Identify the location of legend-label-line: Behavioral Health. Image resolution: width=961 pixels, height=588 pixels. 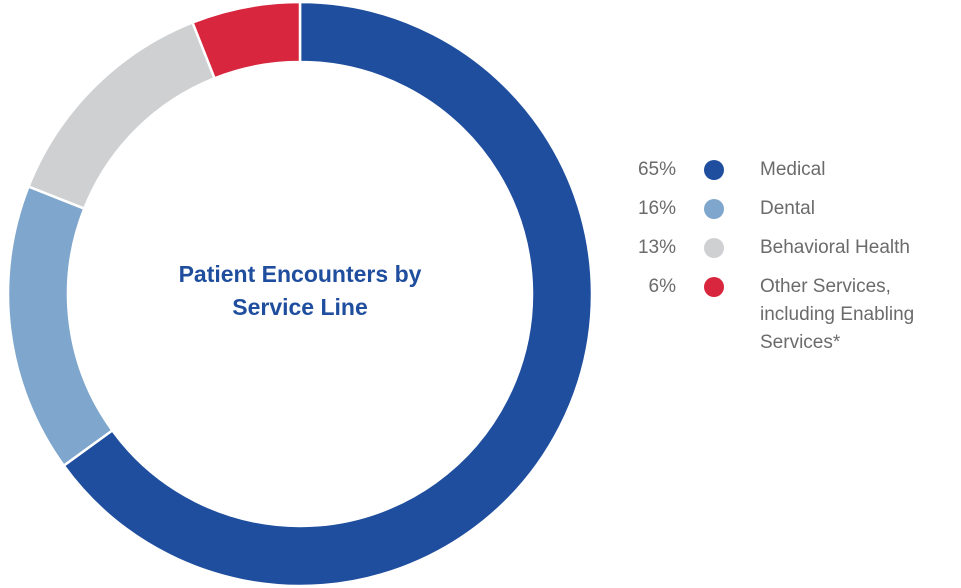
(835, 247).